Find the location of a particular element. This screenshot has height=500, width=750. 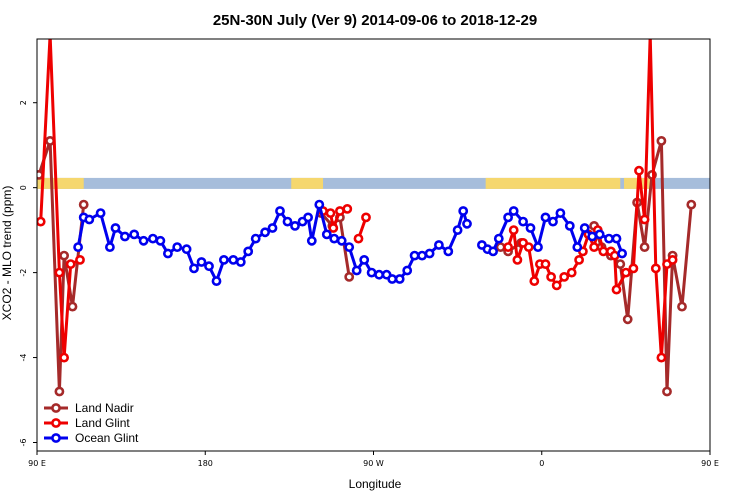

y-axis-label: XCO2 - MLO trend (ppm) is located at coordinates (7, 253).